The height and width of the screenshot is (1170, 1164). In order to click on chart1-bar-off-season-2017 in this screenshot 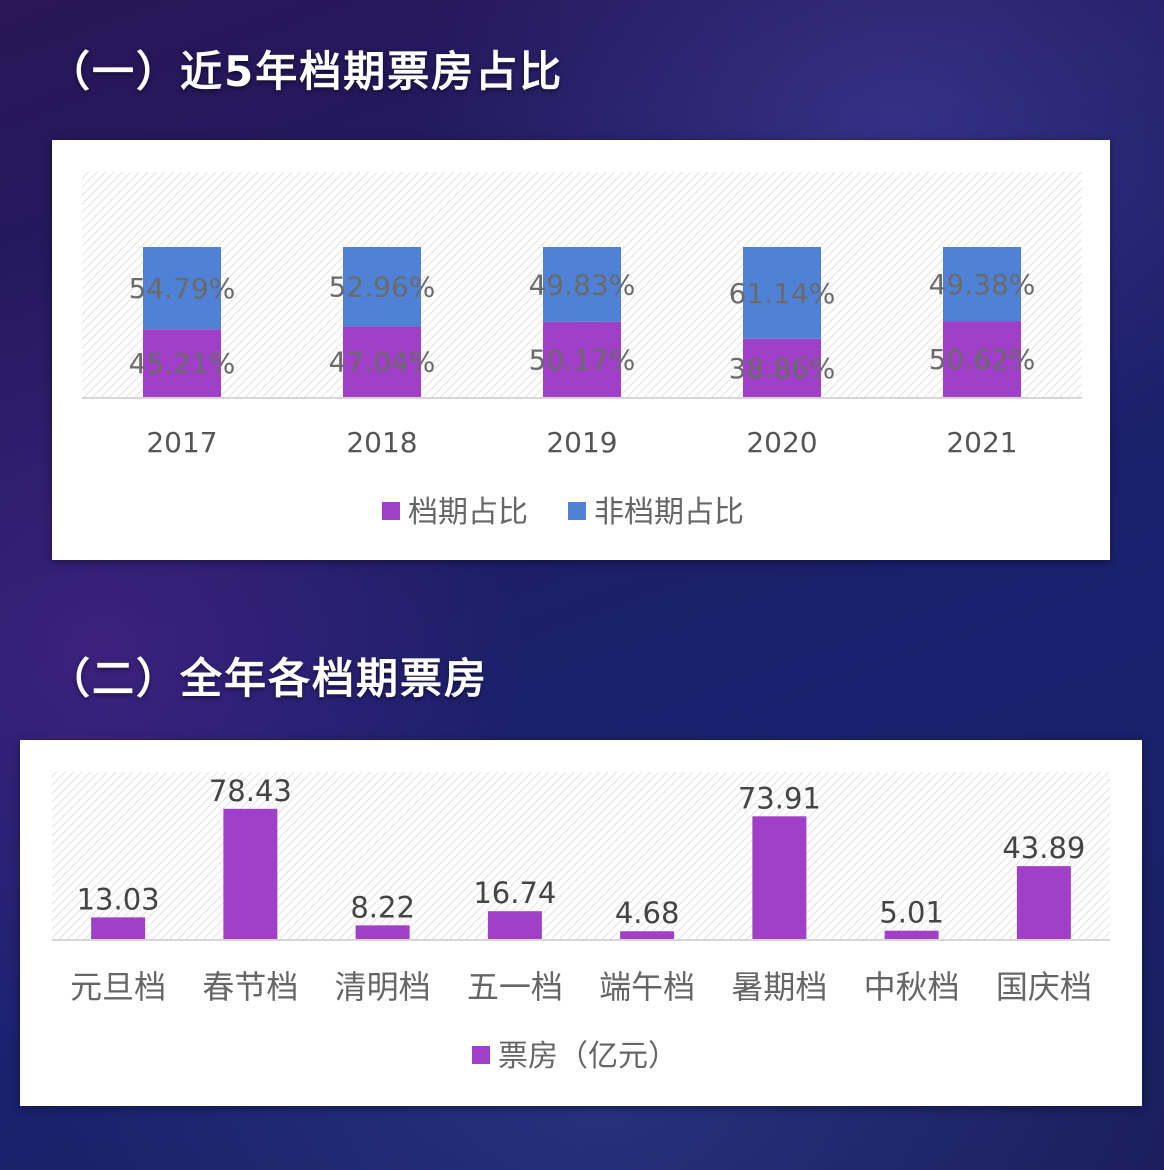, I will do `click(182, 288)`.